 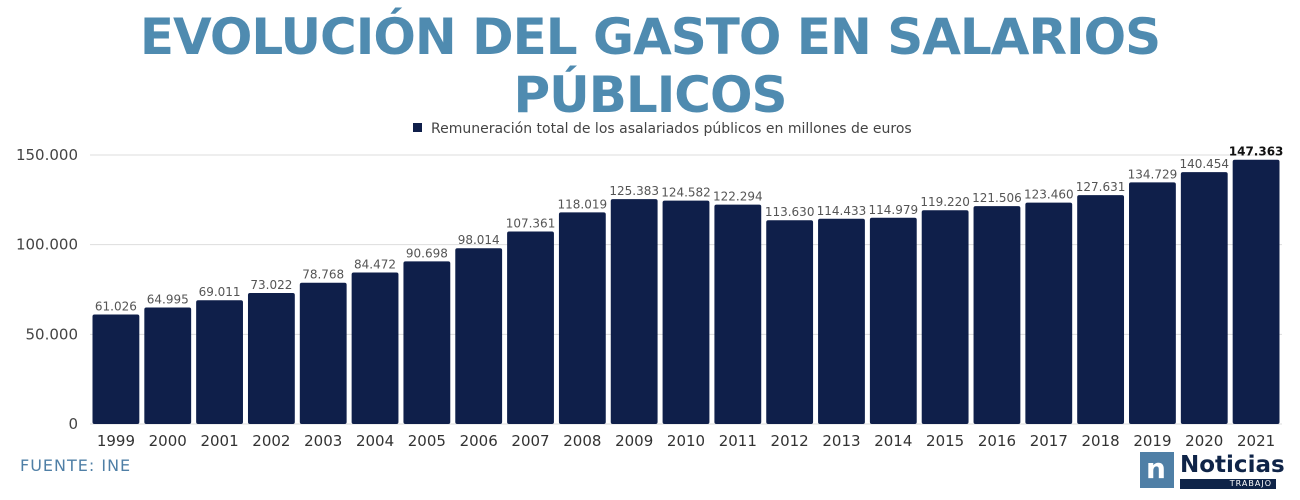 I want to click on data-label: 118.019, so click(x=583, y=204).